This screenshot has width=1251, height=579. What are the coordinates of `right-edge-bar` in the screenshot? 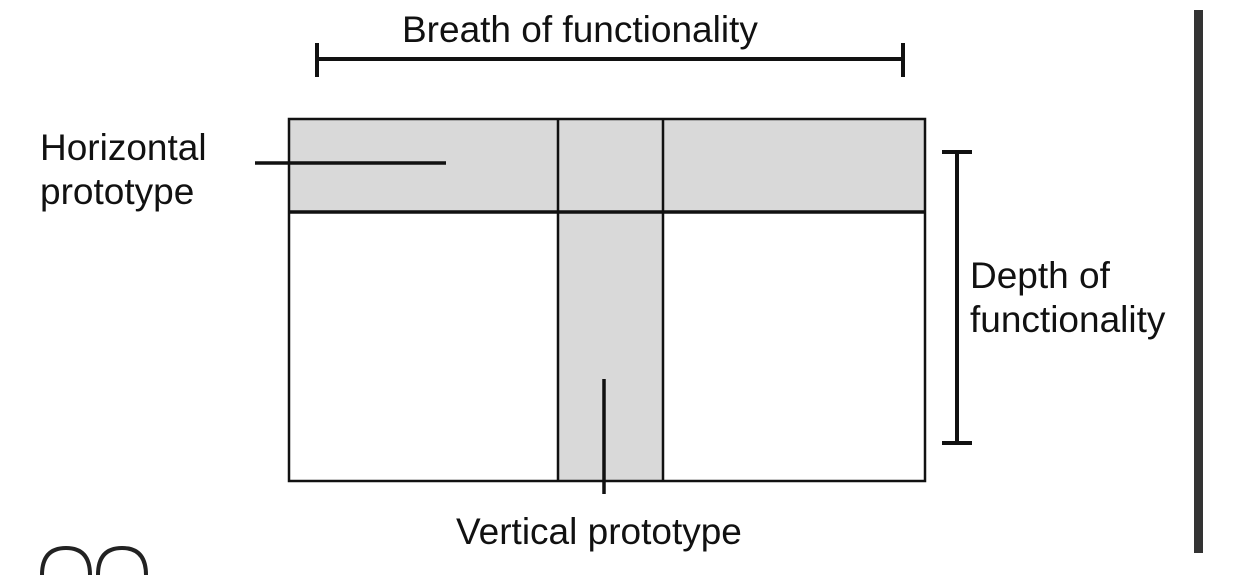 It's located at (1198, 281).